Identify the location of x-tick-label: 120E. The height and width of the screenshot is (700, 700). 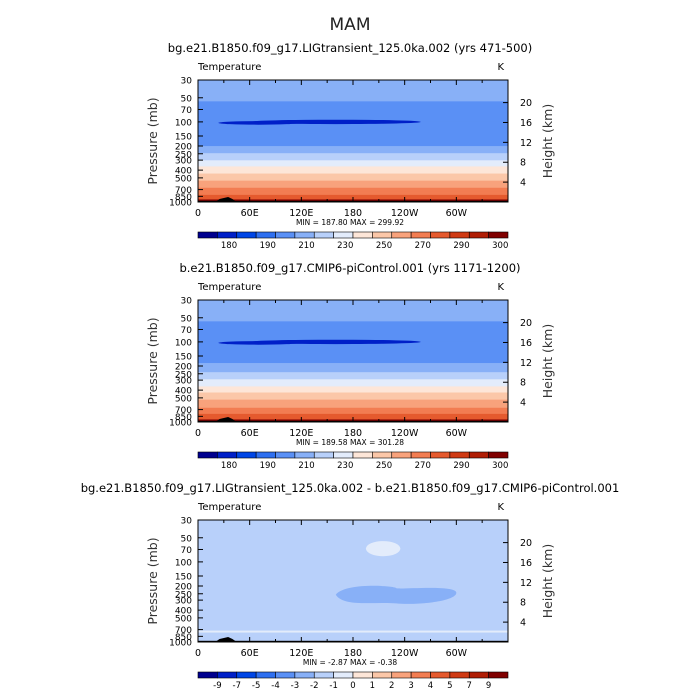
(301, 653).